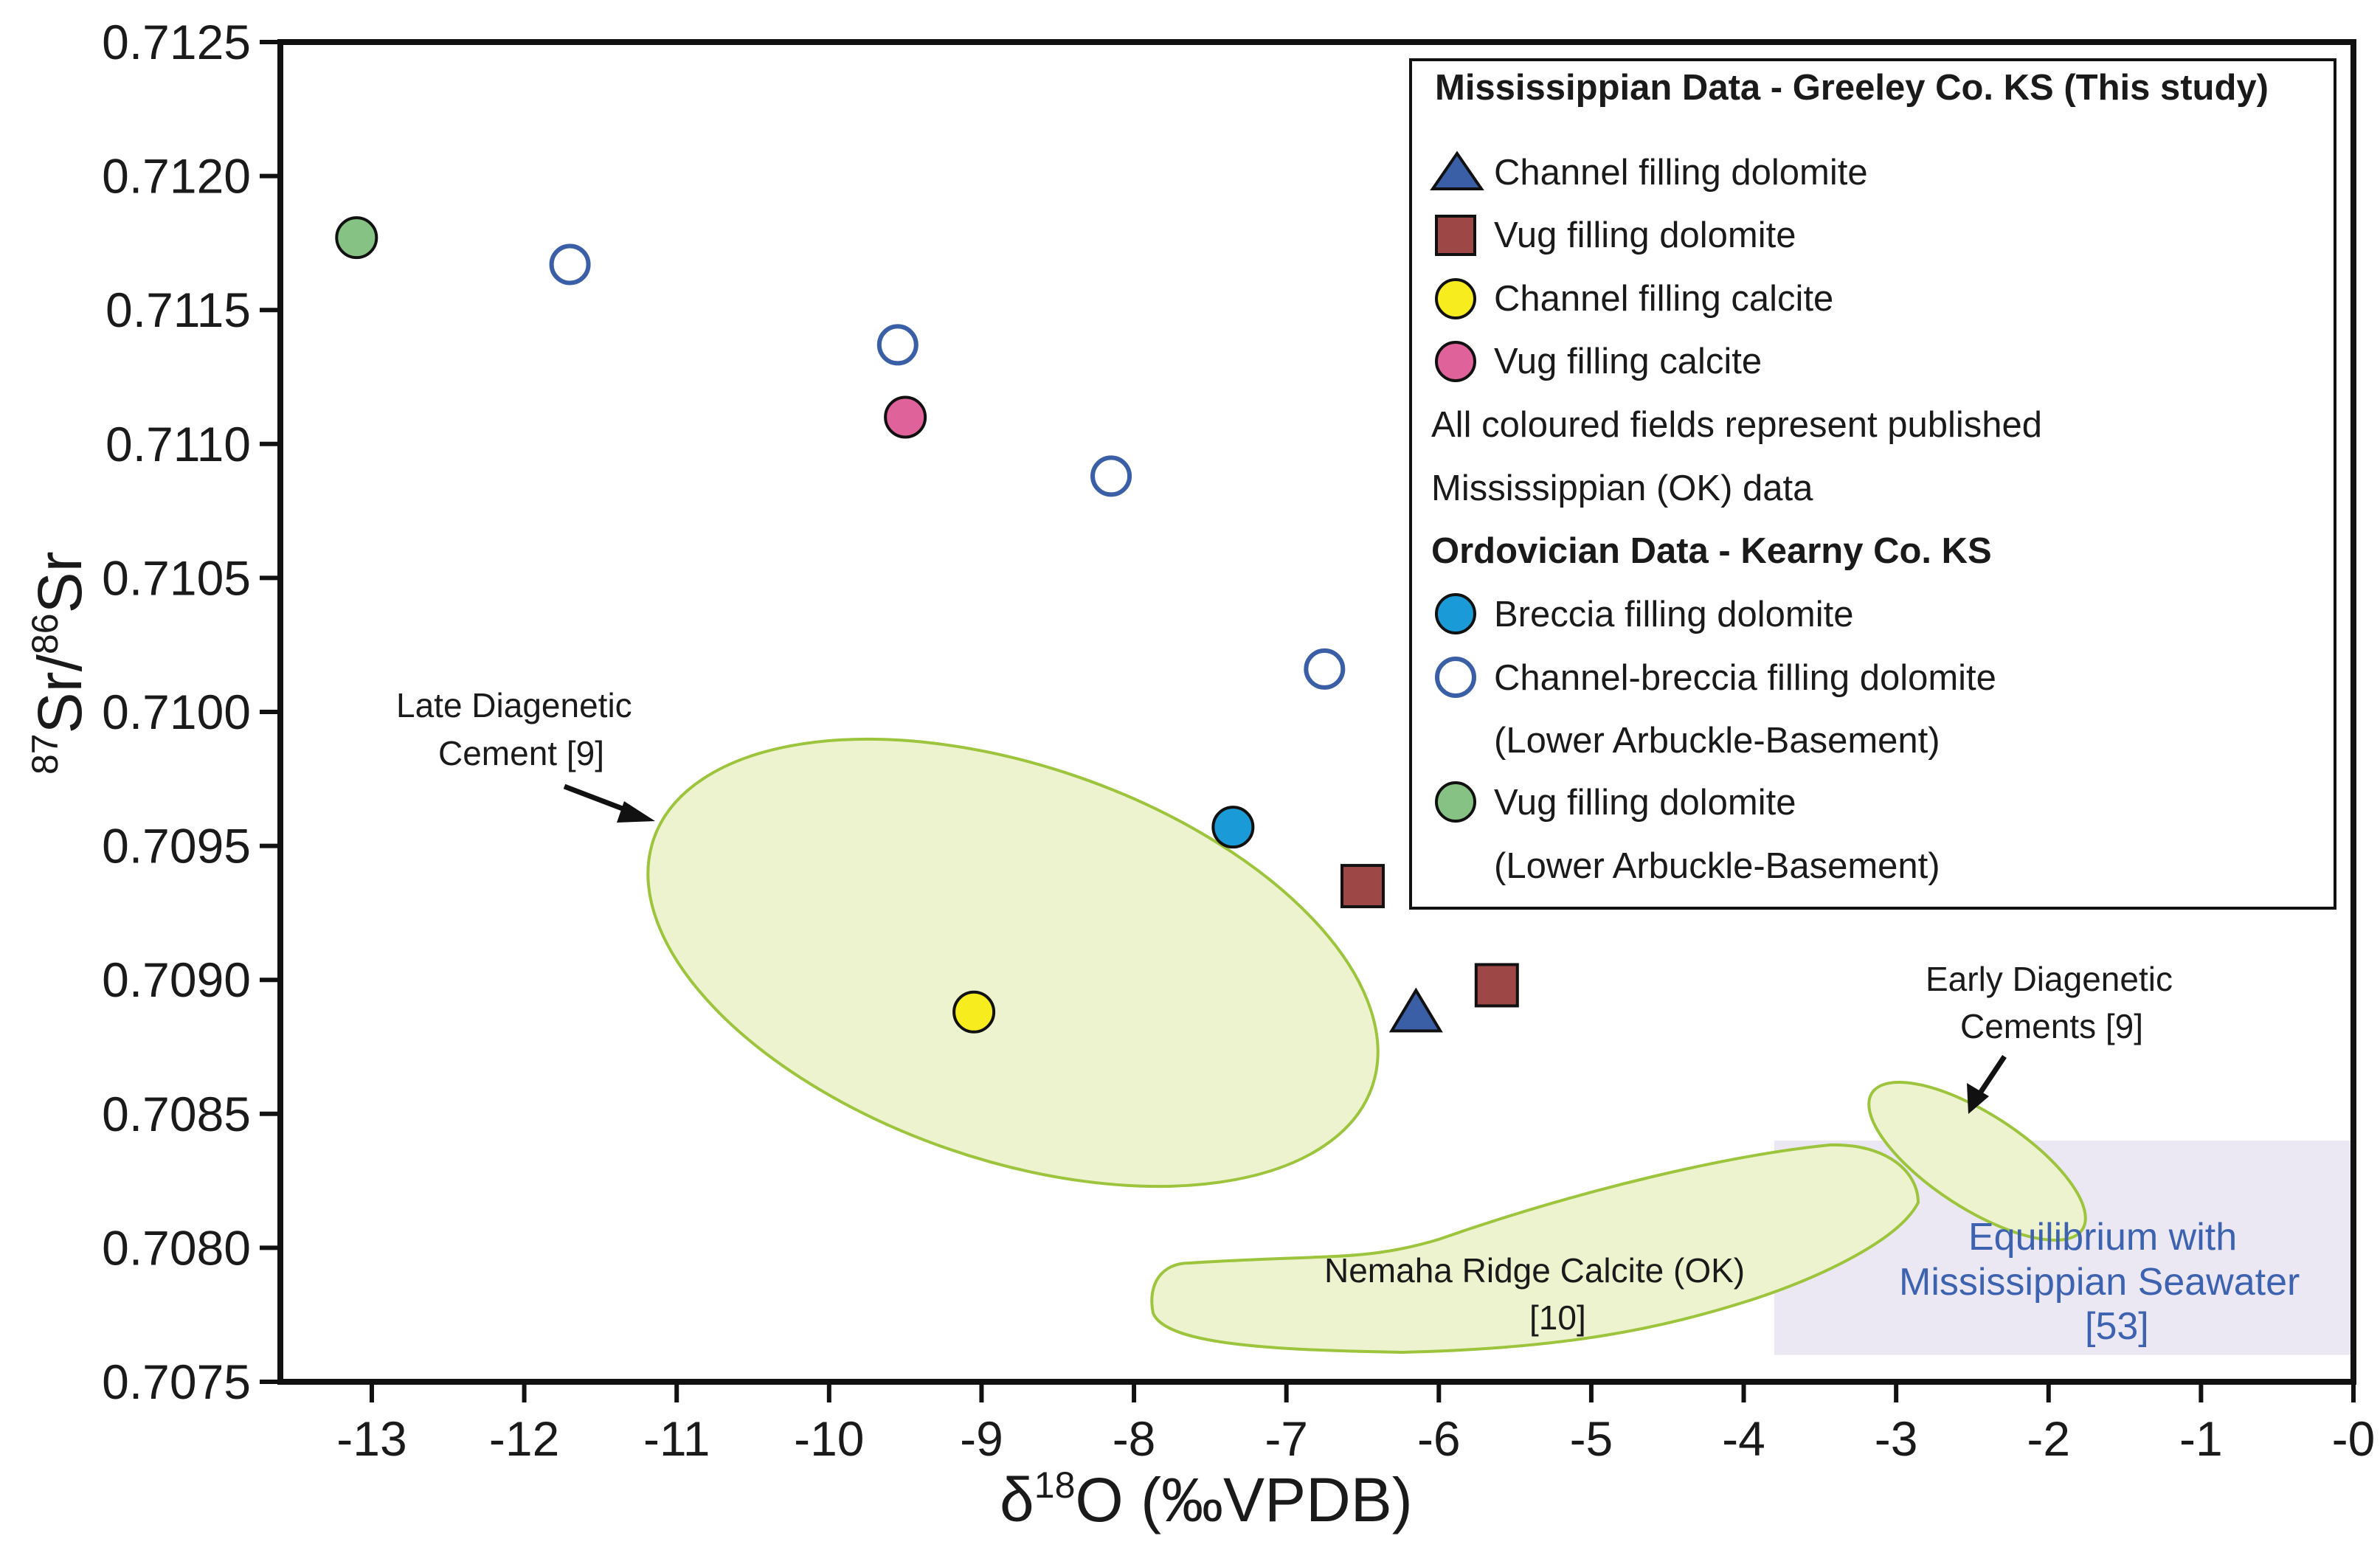  Describe the element at coordinates (2099, 1283) in the screenshot. I see `seawater-label-line2: Mississippian Seawater` at that location.